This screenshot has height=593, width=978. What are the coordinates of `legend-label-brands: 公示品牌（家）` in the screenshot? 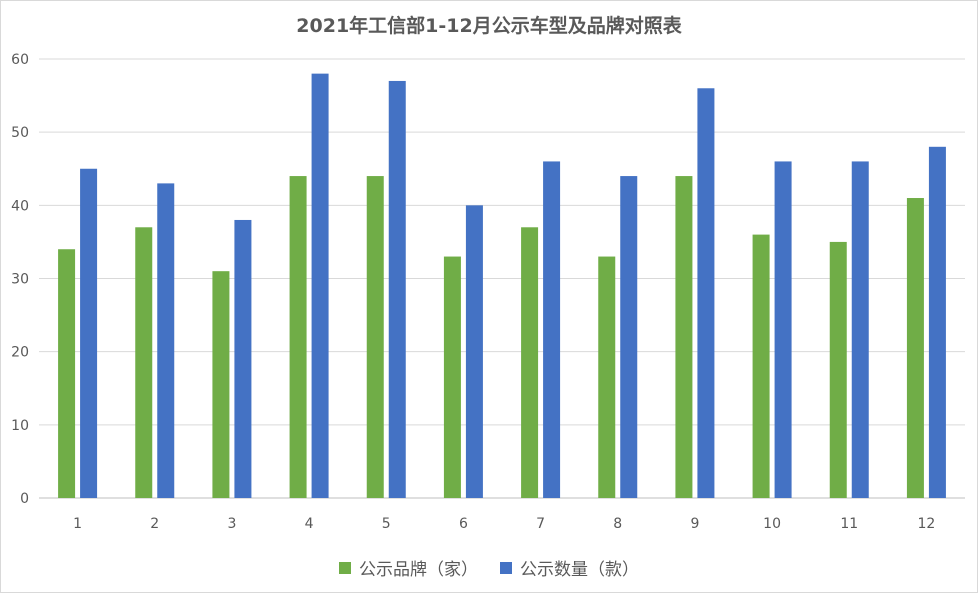 It's located at (418, 570).